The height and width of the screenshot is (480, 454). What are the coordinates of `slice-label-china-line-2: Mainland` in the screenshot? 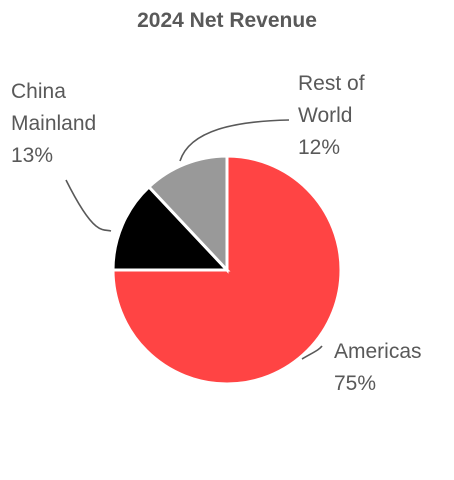 It's located at (53, 123).